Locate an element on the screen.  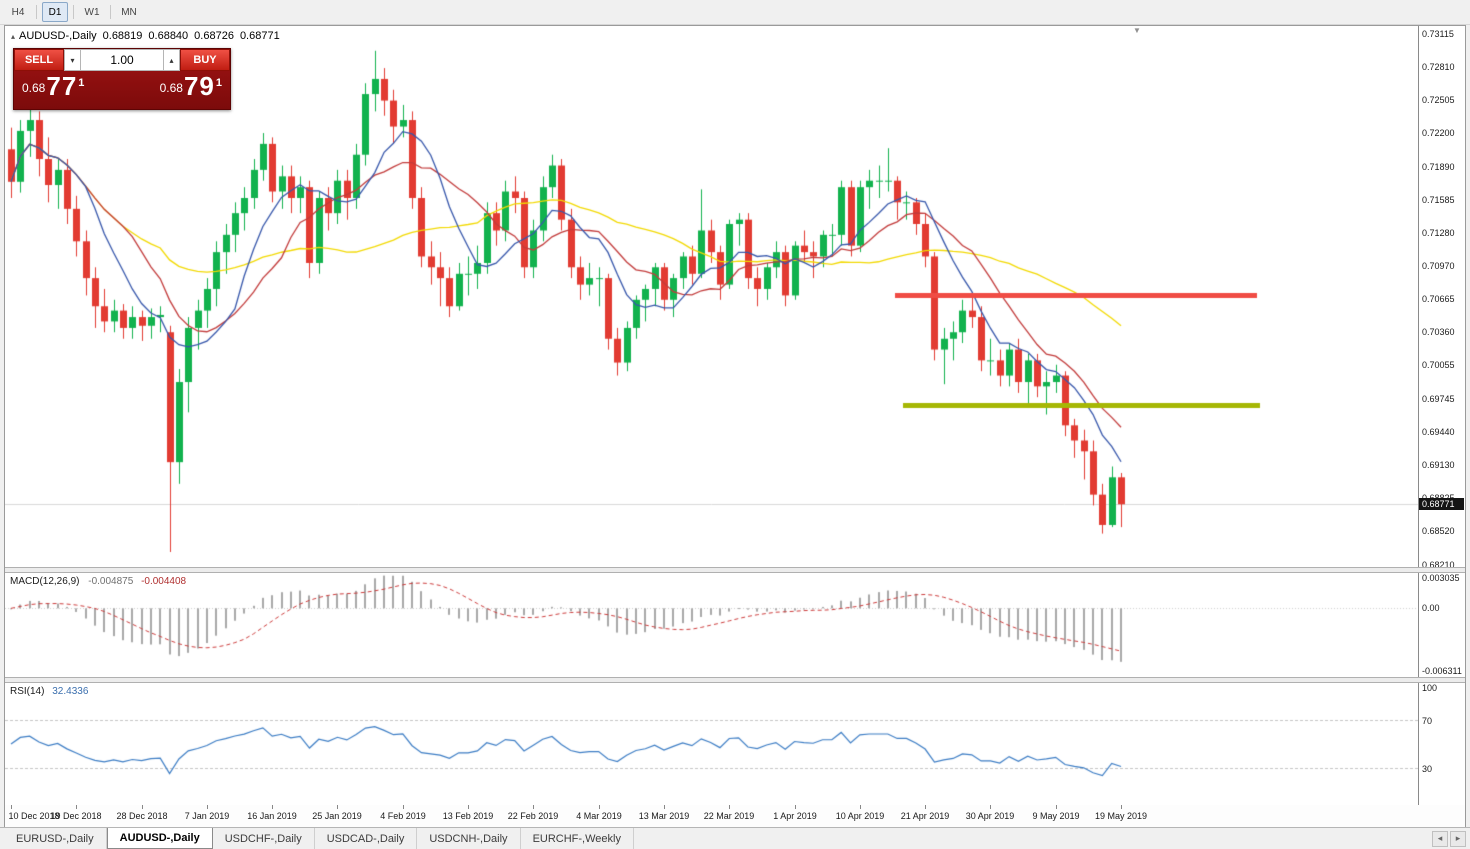
macd-axis-label: -0.006311 is located at coordinates (1442, 671).